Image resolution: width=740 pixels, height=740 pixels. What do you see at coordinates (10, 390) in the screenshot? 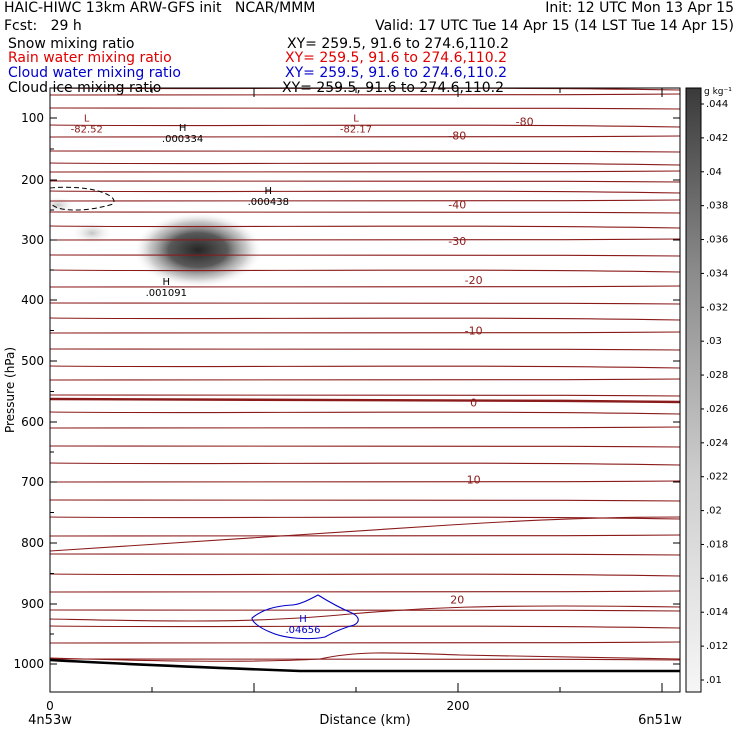
I see `y-axis-title: Pressure (hPa)` at bounding box center [10, 390].